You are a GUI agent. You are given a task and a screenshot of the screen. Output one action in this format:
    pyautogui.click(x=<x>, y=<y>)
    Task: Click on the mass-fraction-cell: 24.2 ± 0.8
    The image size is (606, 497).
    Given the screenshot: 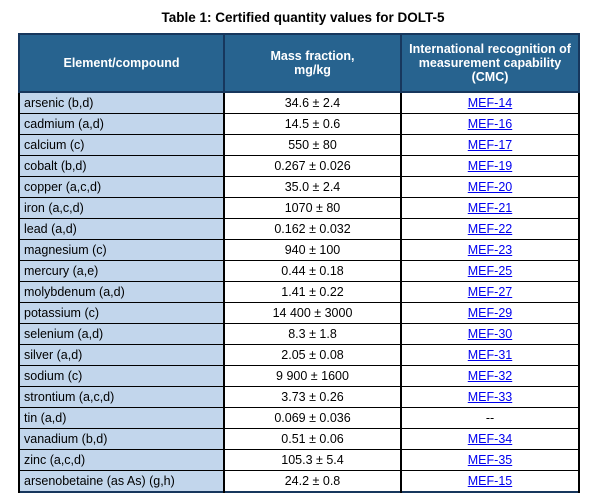 What is the action you would take?
    pyautogui.click(x=312, y=481)
    